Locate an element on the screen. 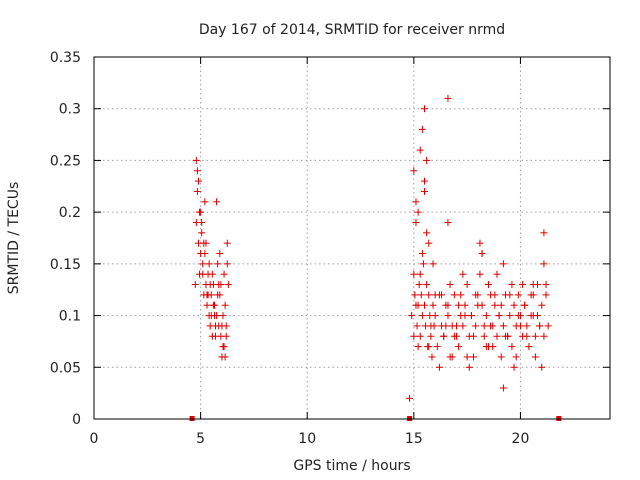 This screenshot has width=640, height=480. y-tick-label: 0.15 is located at coordinates (65, 265).